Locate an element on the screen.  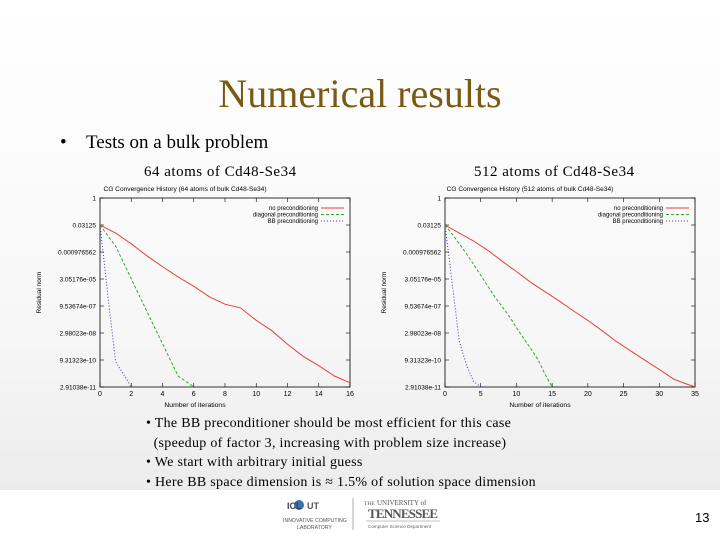
x-tick-label: 2 is located at coordinates (131, 394).